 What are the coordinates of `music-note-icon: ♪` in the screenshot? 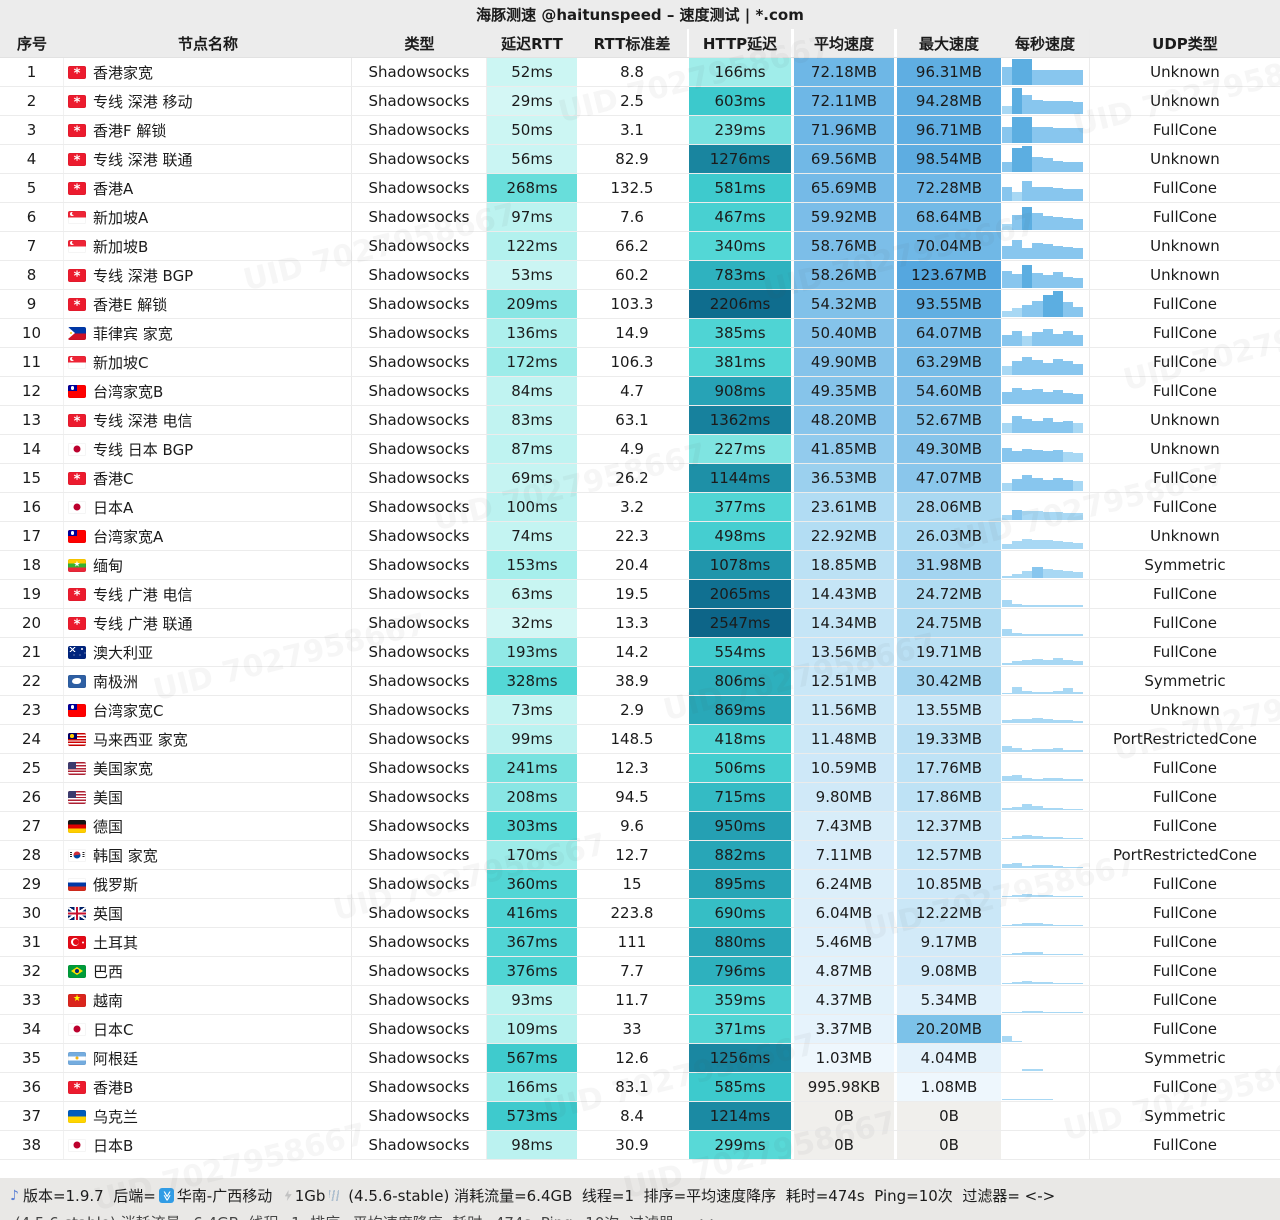 It's located at (14, 1195).